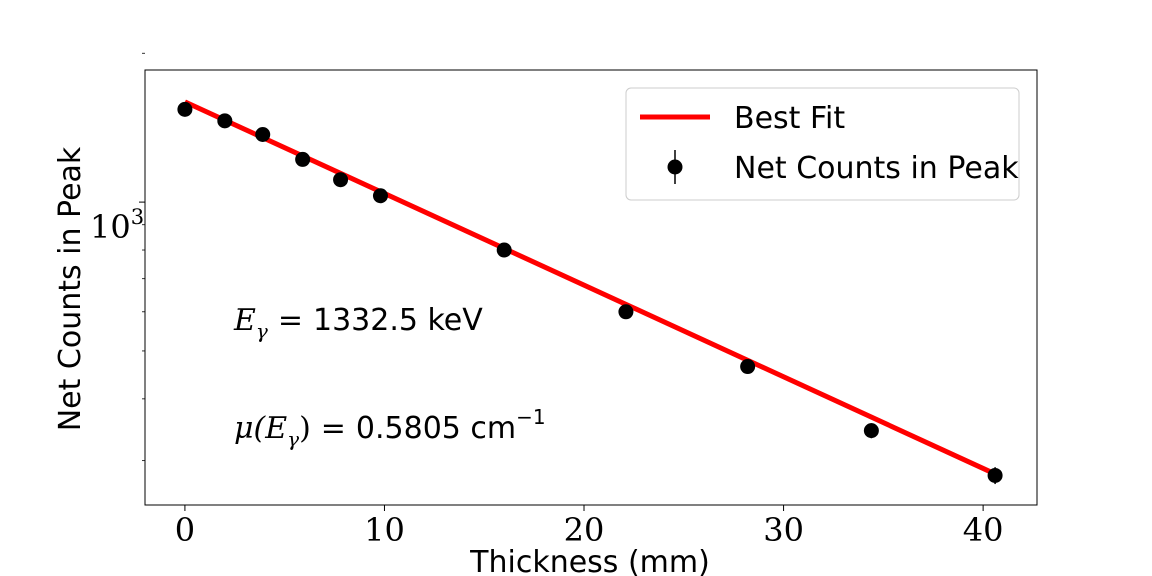 The image size is (1152, 576). I want to click on mu-prefix: μ(, so click(250, 428).